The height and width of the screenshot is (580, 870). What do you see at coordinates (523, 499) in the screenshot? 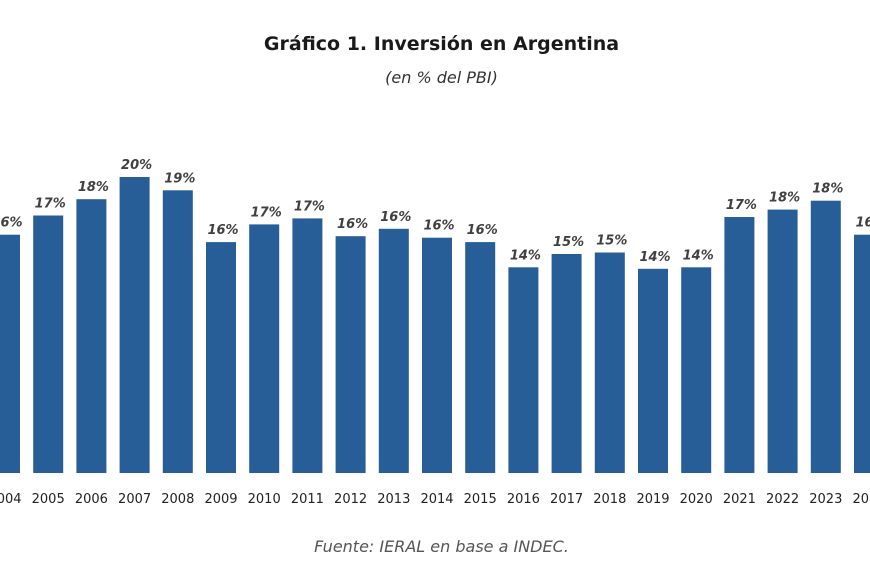
I see `x-tick-2016: 2016` at bounding box center [523, 499].